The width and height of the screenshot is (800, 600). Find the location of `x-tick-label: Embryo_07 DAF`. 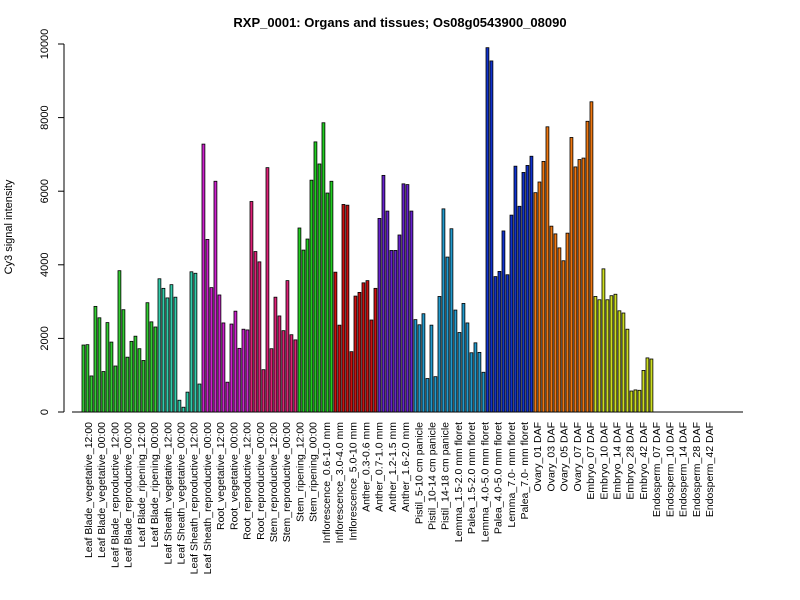

x-tick-label: Embryo_07 DAF is located at coordinates (591, 461).